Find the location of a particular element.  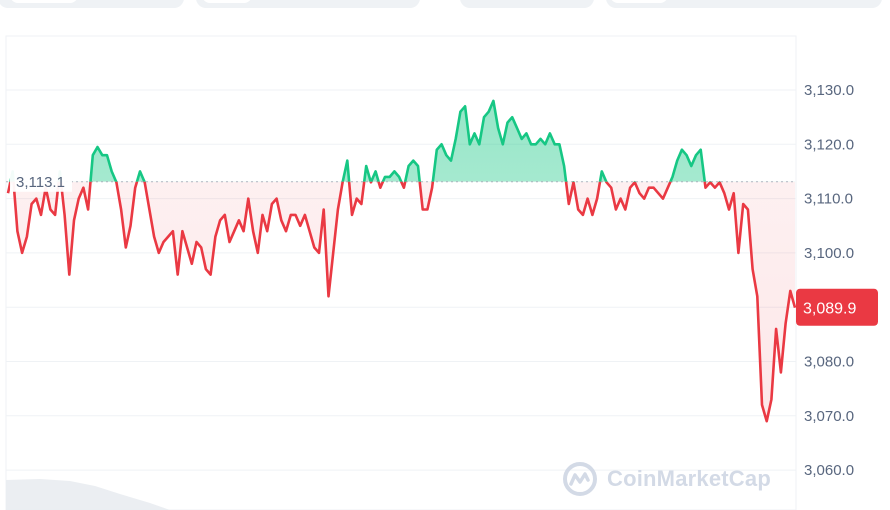

y-tick-label: 3,120.0 is located at coordinates (829, 144).